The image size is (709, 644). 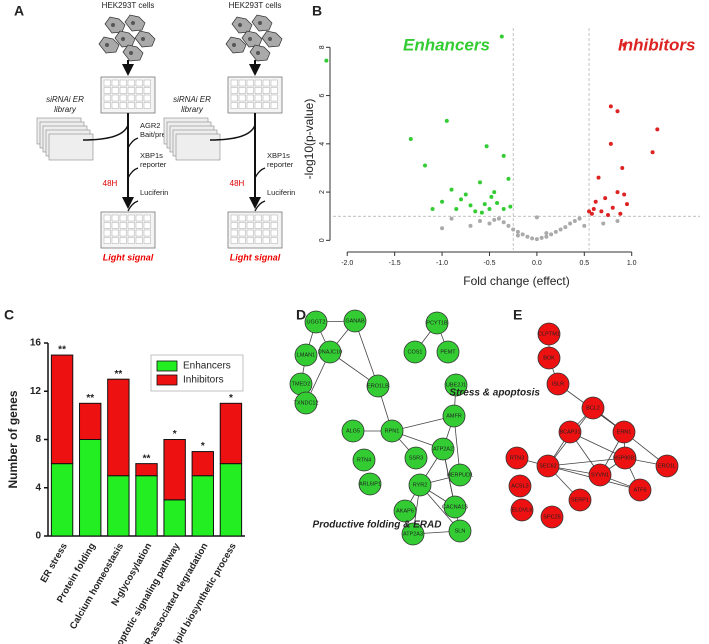 I want to click on node-label: SYVN1, so click(x=600, y=475).